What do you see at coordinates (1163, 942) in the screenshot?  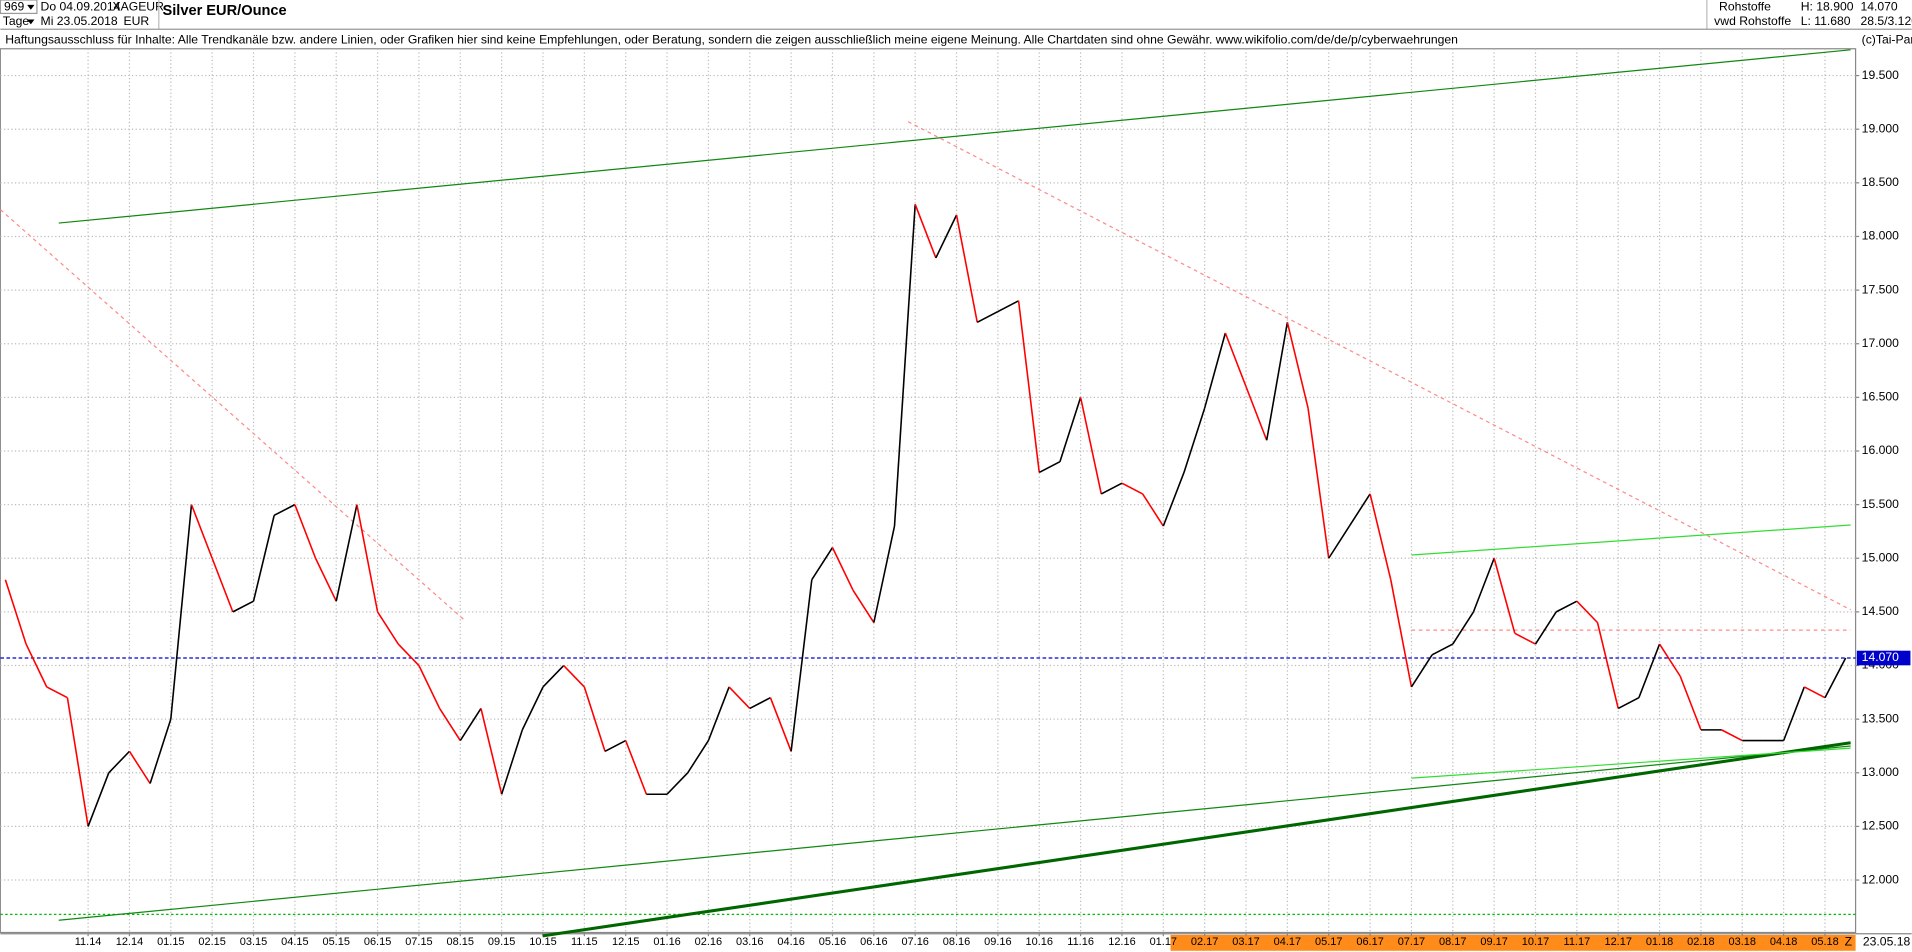 I see `x-tick-label: 01.17` at bounding box center [1163, 942].